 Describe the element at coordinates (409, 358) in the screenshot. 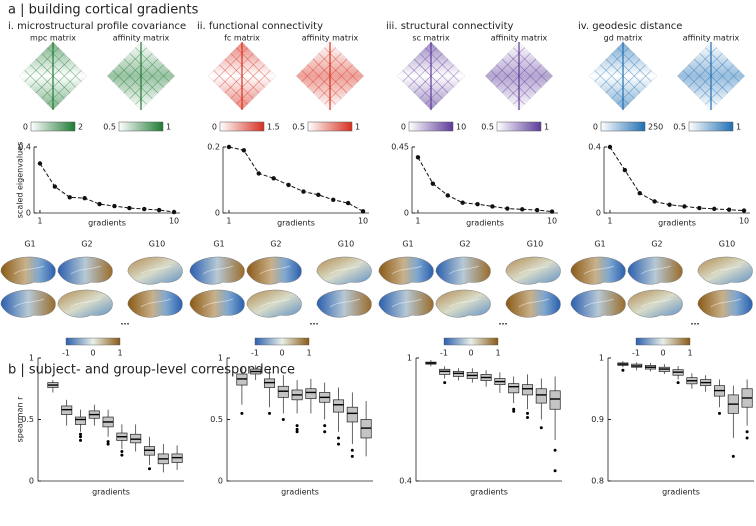

I see `y-tick-label: 1` at that location.